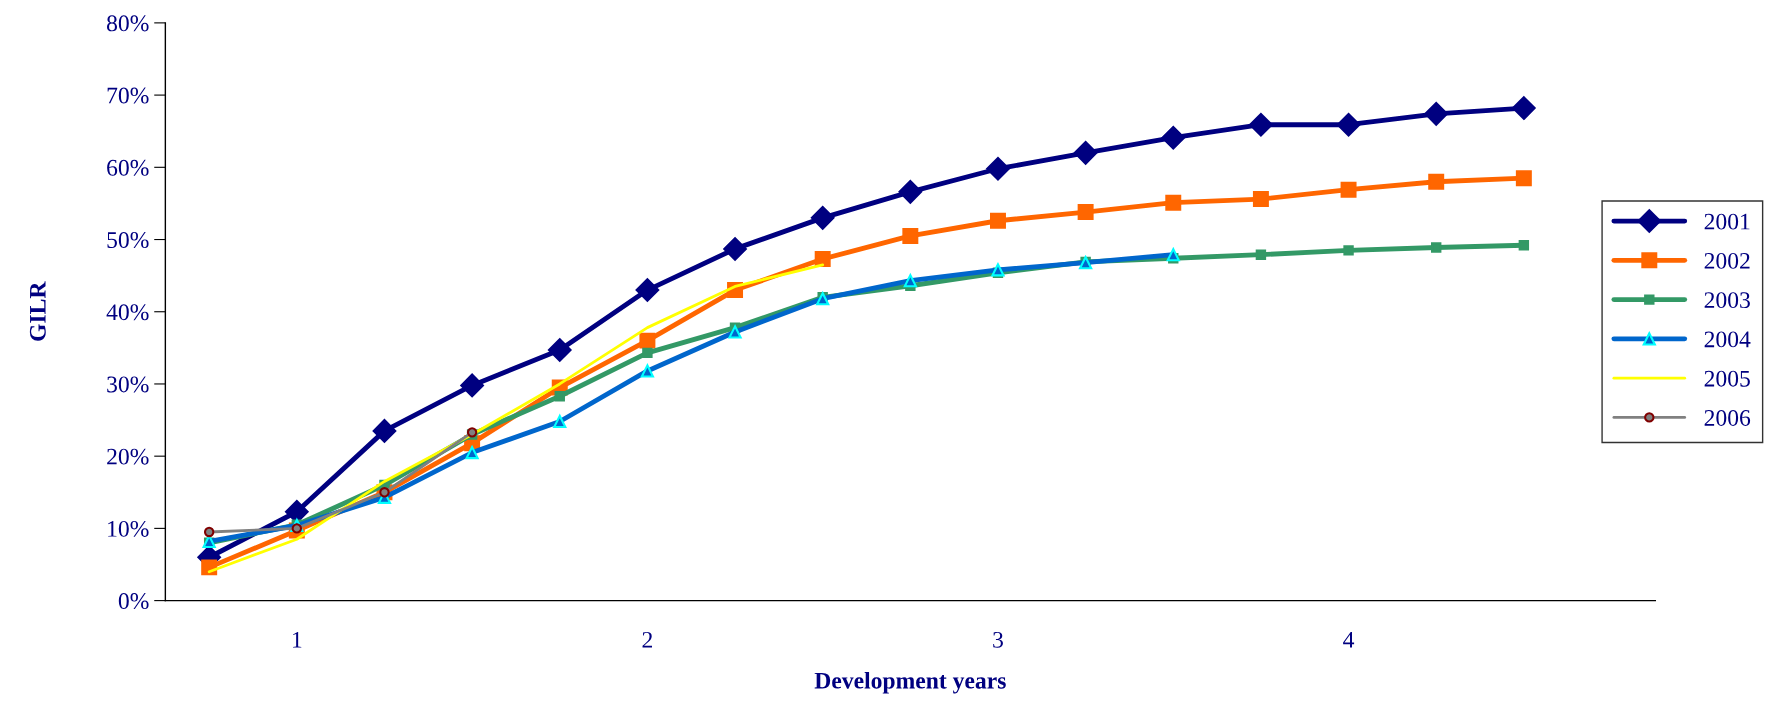 The width and height of the screenshot is (1778, 715). What do you see at coordinates (647, 639) in the screenshot?
I see `x-tick-label: 2` at bounding box center [647, 639].